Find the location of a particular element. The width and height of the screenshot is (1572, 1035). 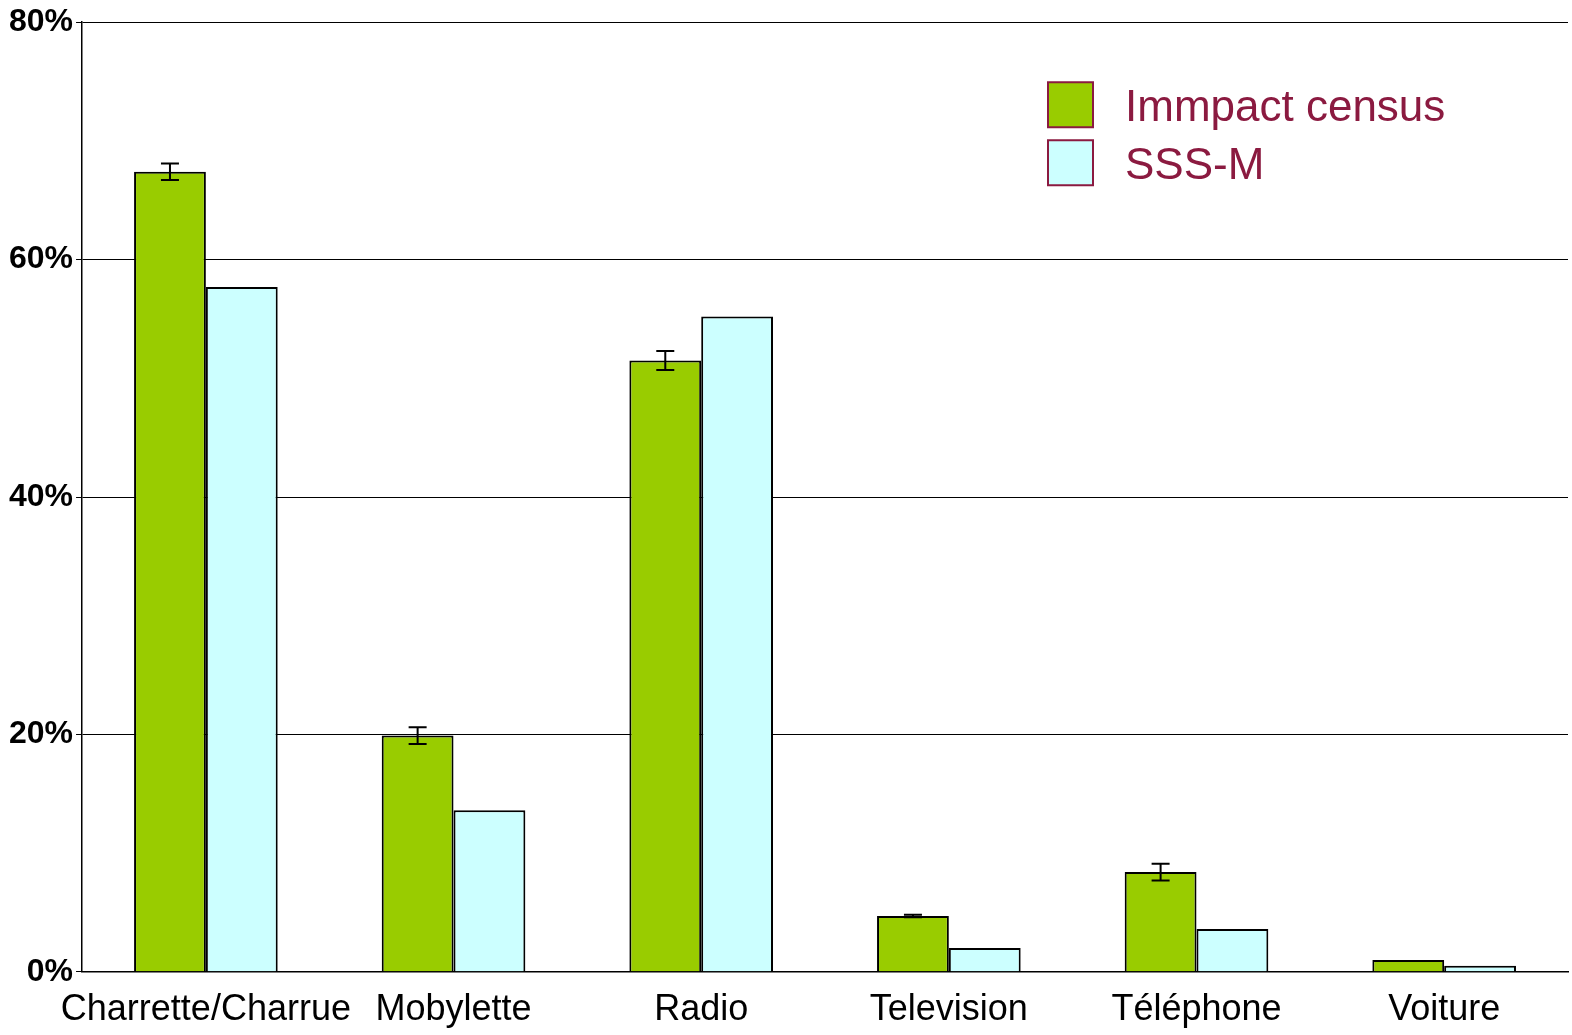

y-tick-label: 60% is located at coordinates (41, 257).